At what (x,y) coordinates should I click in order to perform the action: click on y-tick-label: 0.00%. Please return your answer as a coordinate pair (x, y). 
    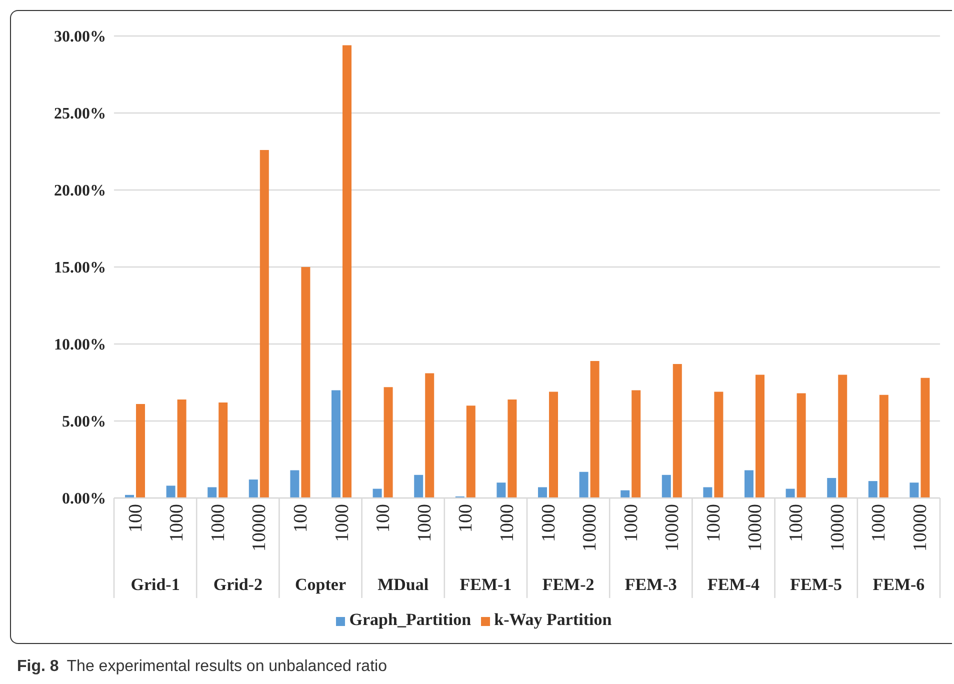
    Looking at the image, I should click on (84, 499).